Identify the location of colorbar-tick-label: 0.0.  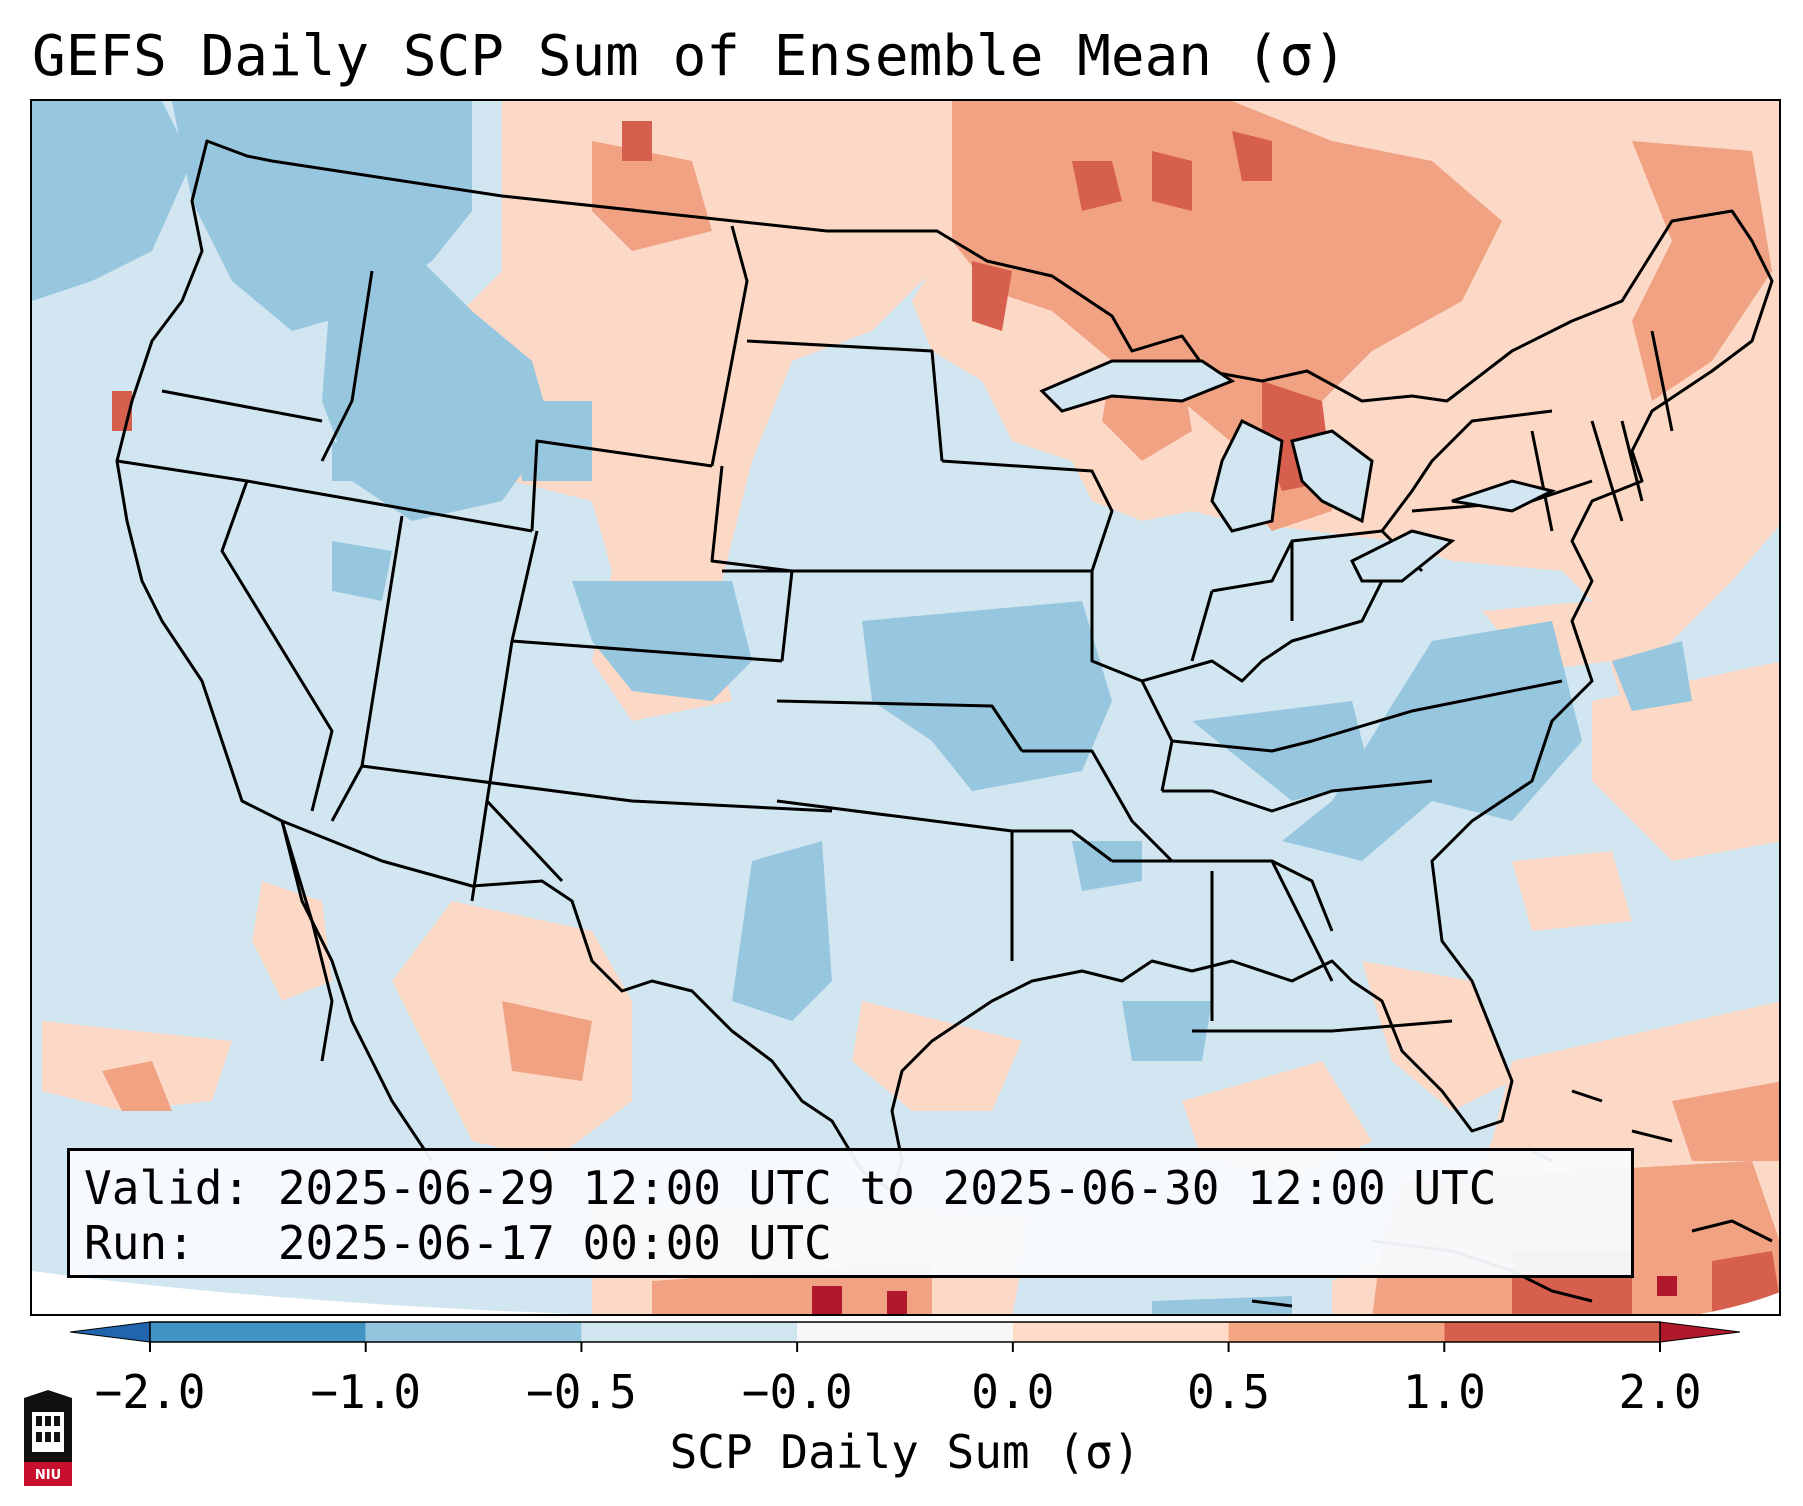
(1013, 1392).